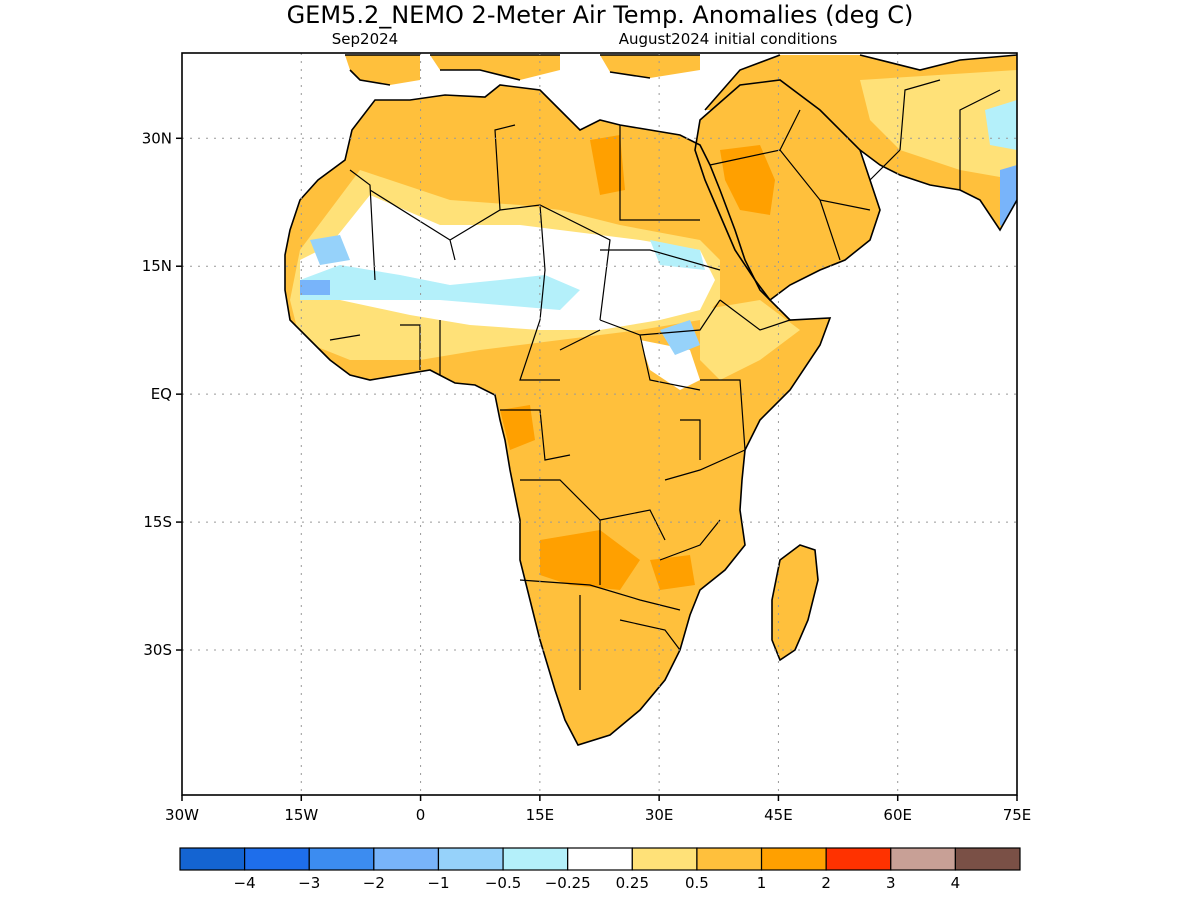 The image size is (1200, 900). Describe the element at coordinates (1001, 125) in the screenshot. I see `iran-cool` at that location.